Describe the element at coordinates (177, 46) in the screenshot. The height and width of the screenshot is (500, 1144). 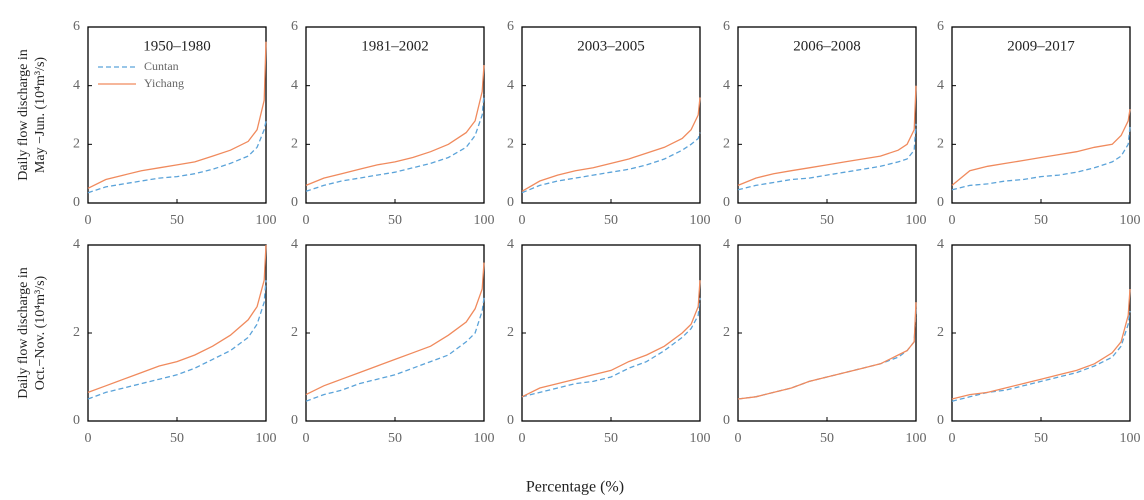
I see `panel-title: 1950–1980` at that location.